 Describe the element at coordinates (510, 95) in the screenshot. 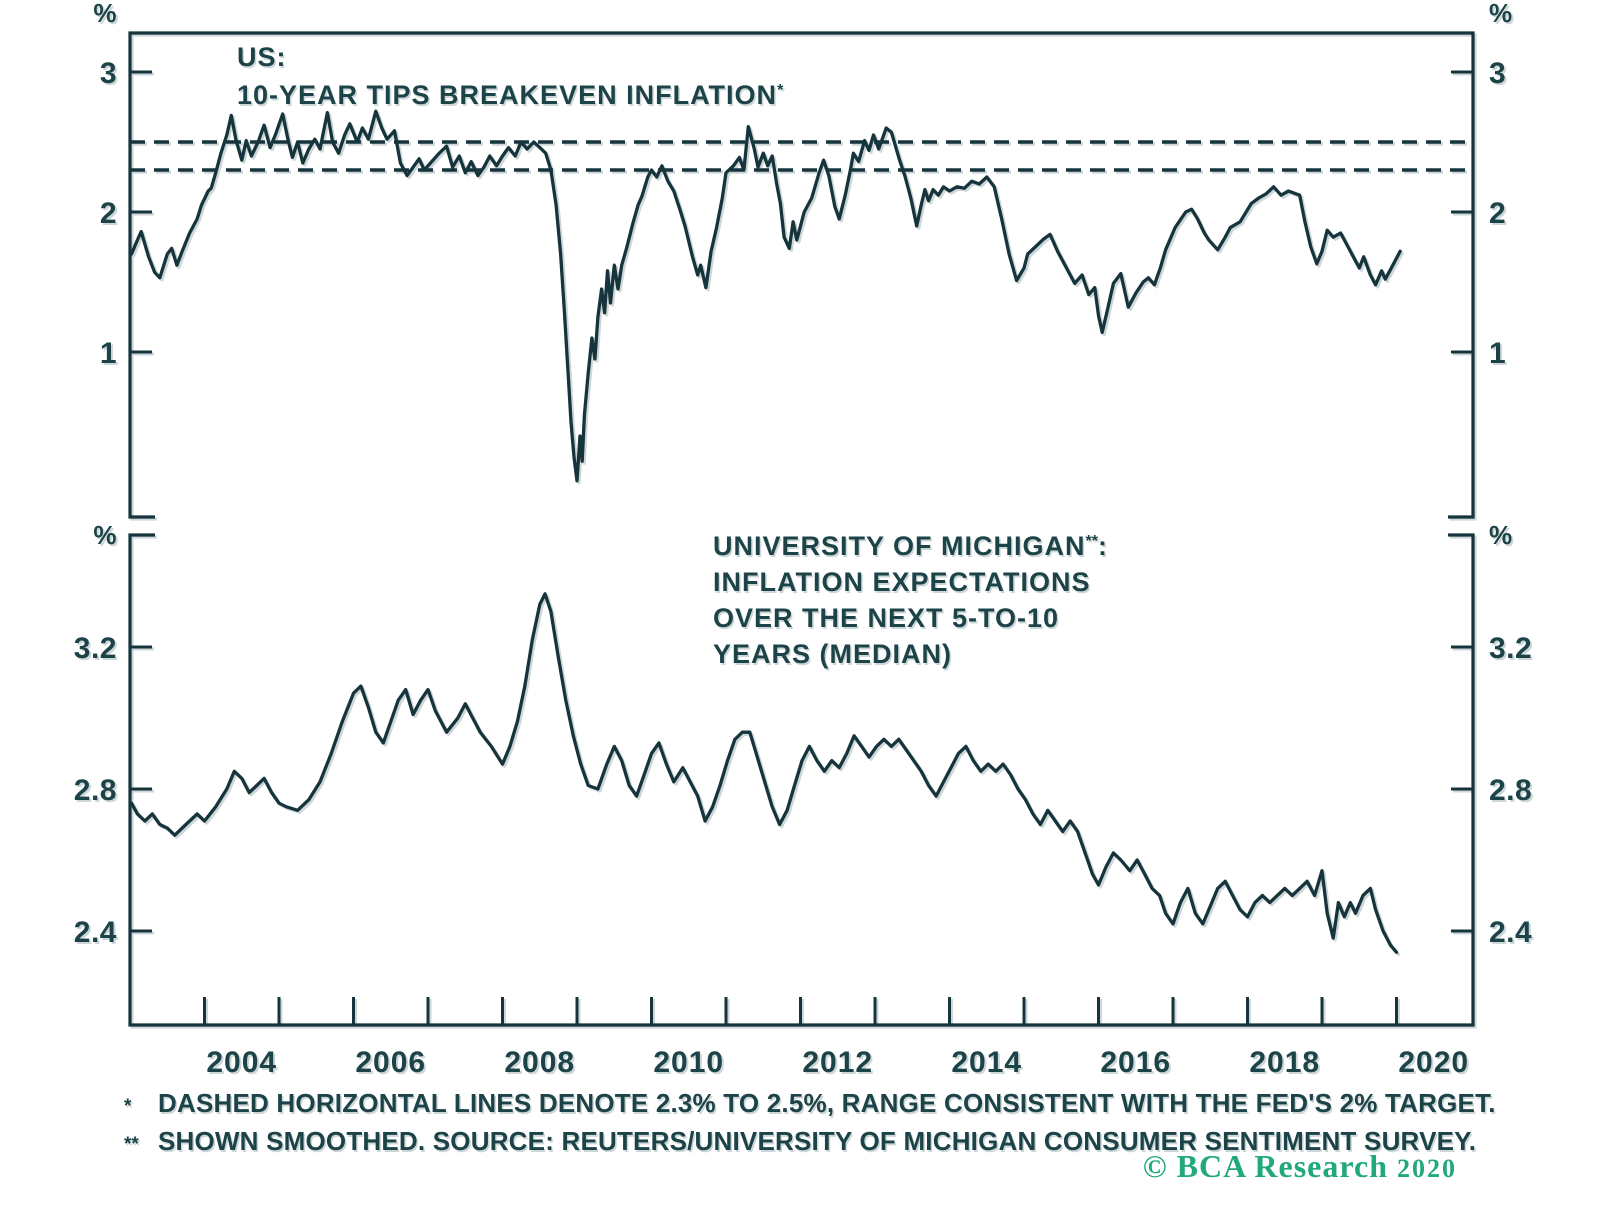

I see `top-title-line2: 10-YEAR TIPS BREAKEVEN INFLATION*` at that location.